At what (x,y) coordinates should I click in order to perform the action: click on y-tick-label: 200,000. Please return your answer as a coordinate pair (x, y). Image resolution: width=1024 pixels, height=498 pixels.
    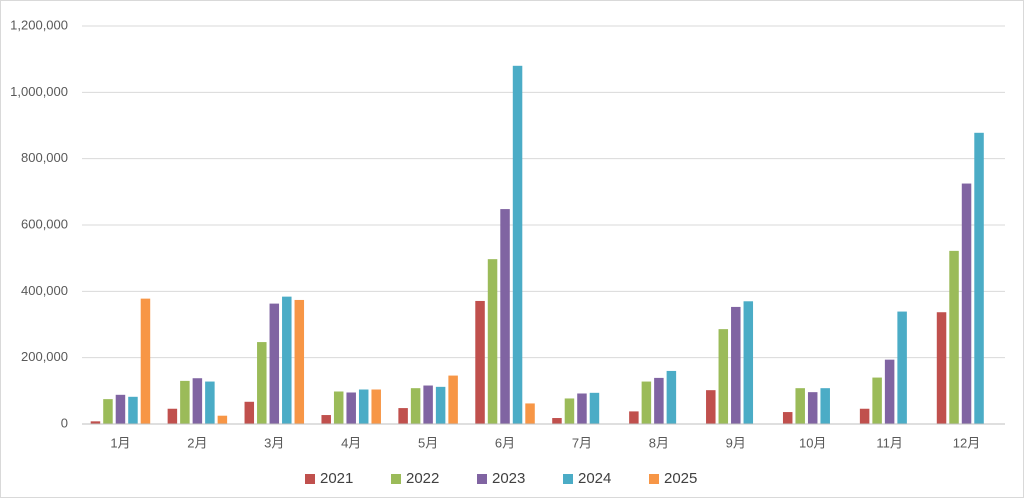
    Looking at the image, I should click on (44, 356).